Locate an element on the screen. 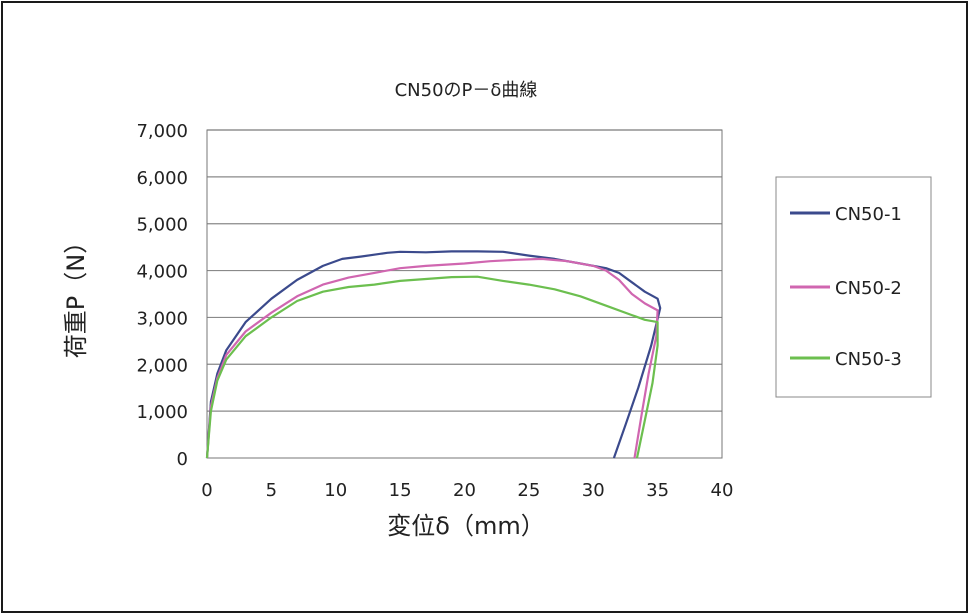 This screenshot has width=971, height=616. chart-title: CN50のP－δ曲線 is located at coordinates (466, 90).